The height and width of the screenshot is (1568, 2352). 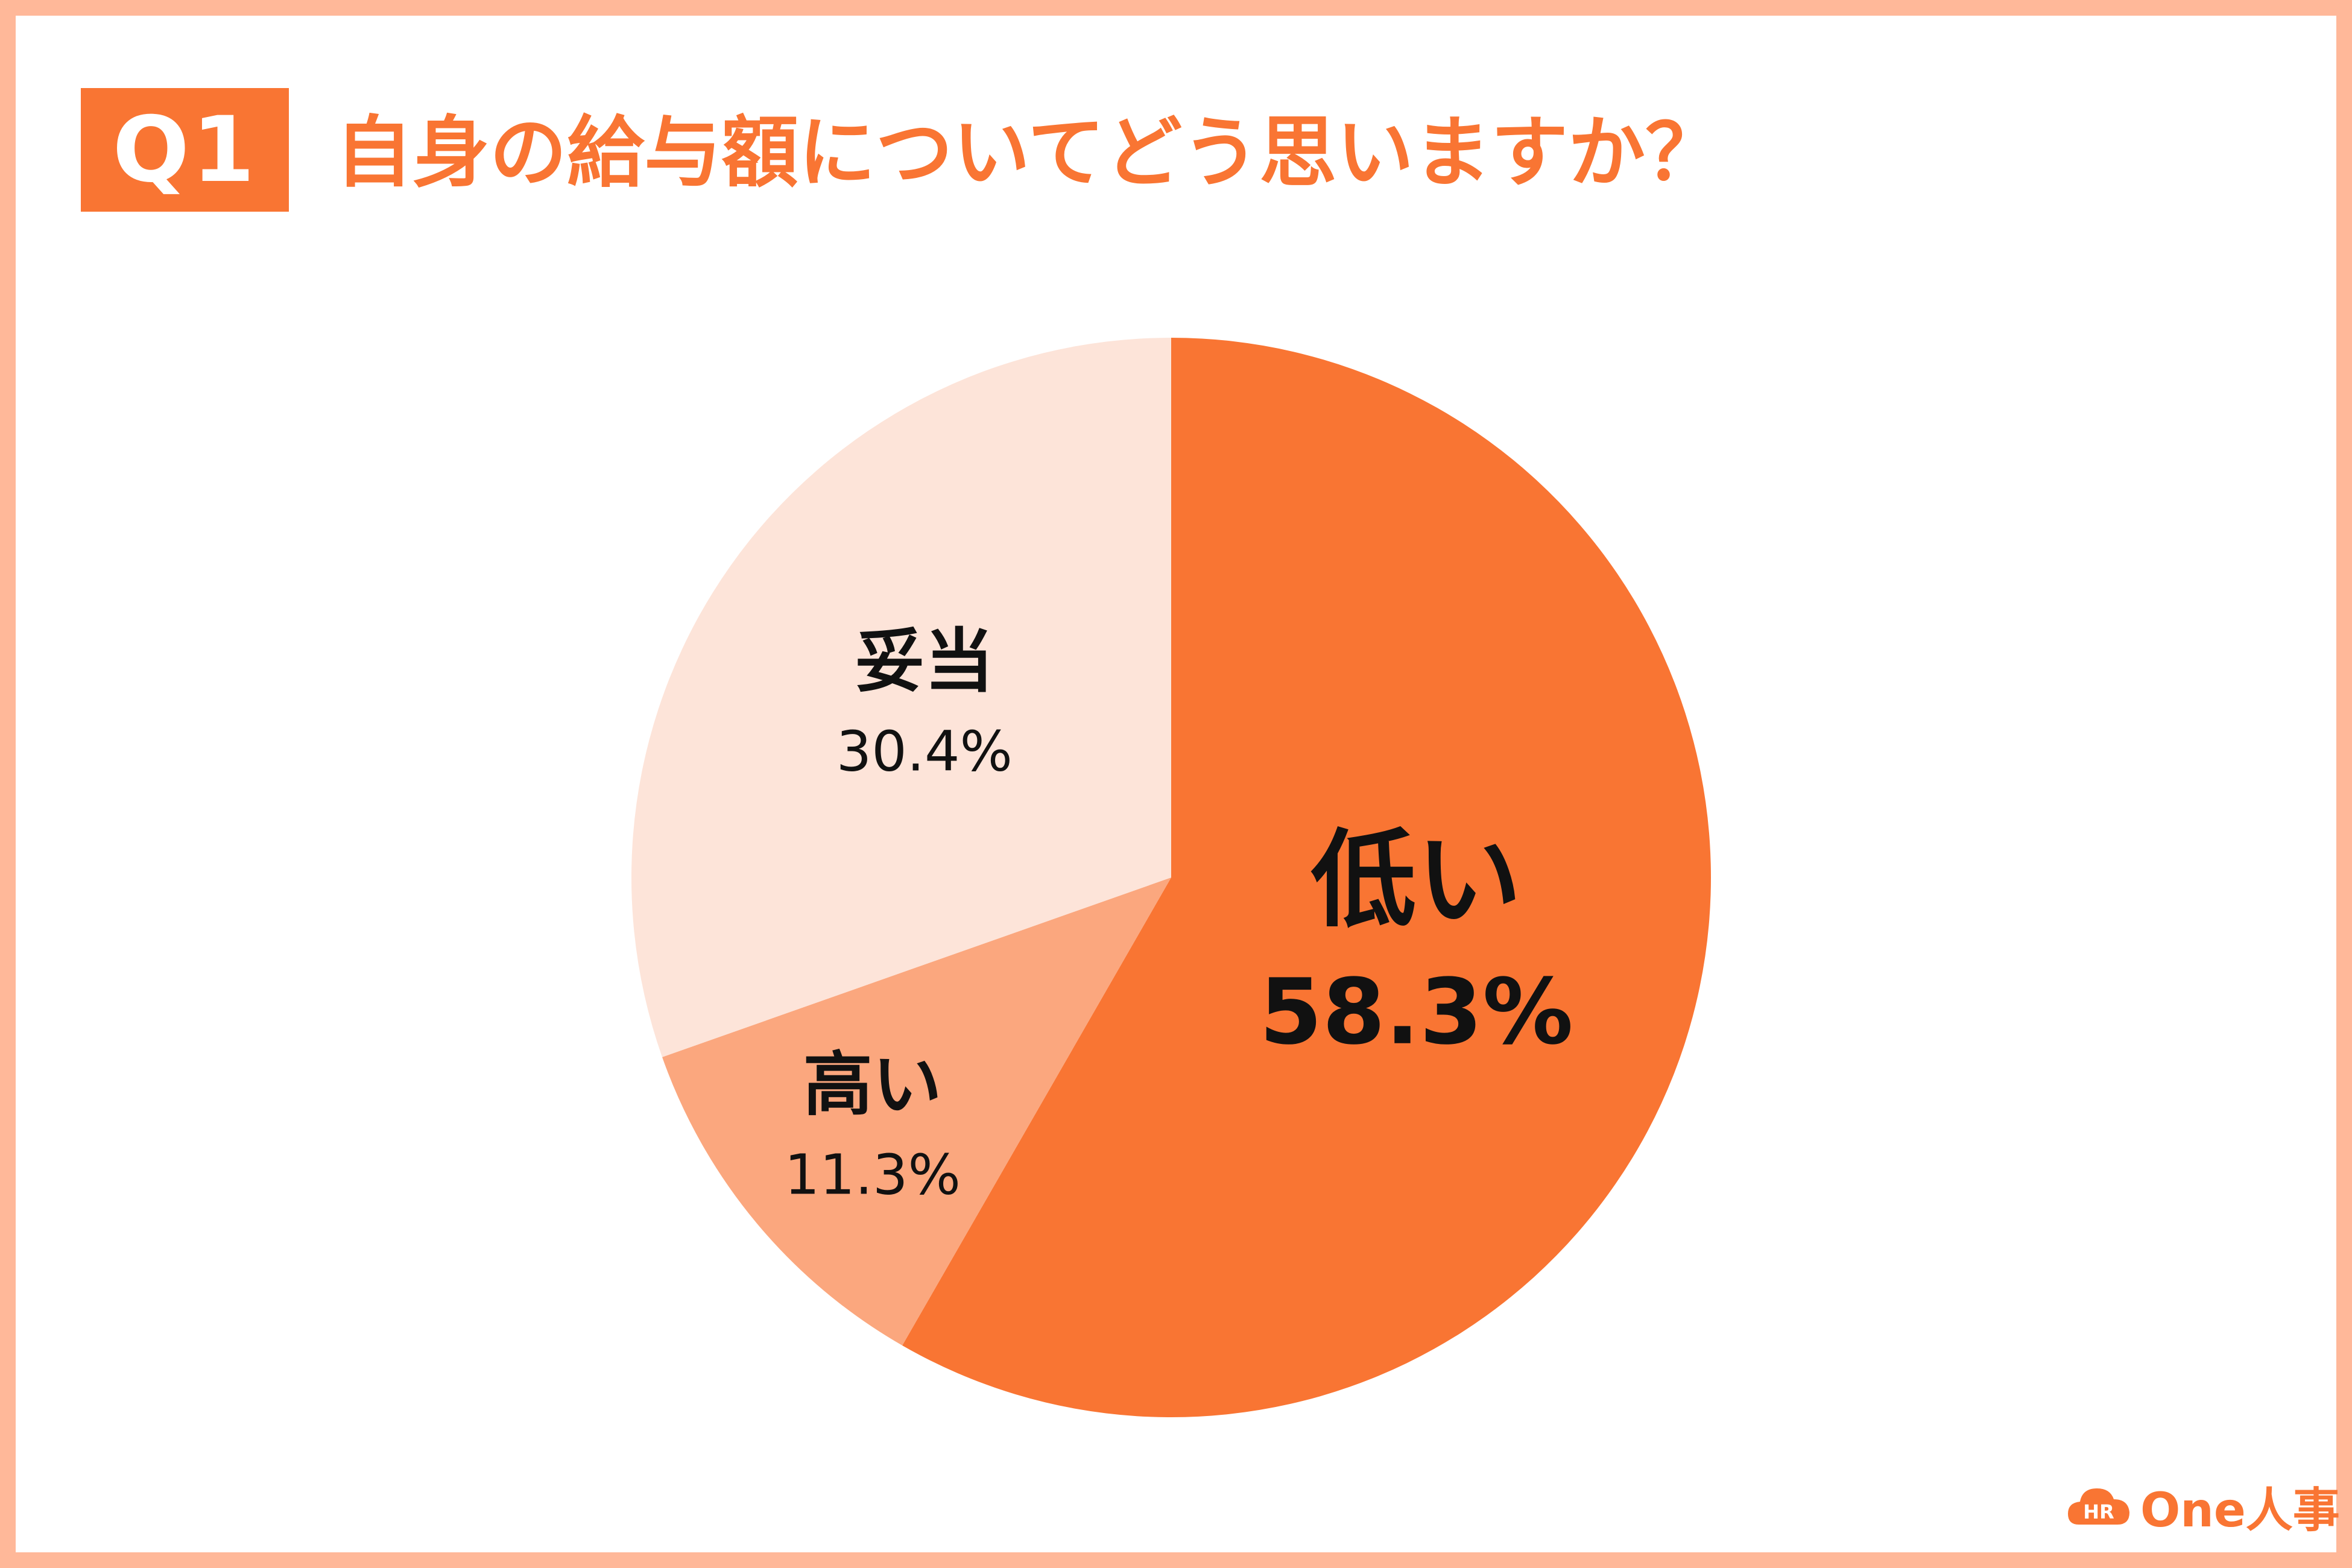 What do you see at coordinates (185, 150) in the screenshot?
I see `question-number-badge: Q1` at bounding box center [185, 150].